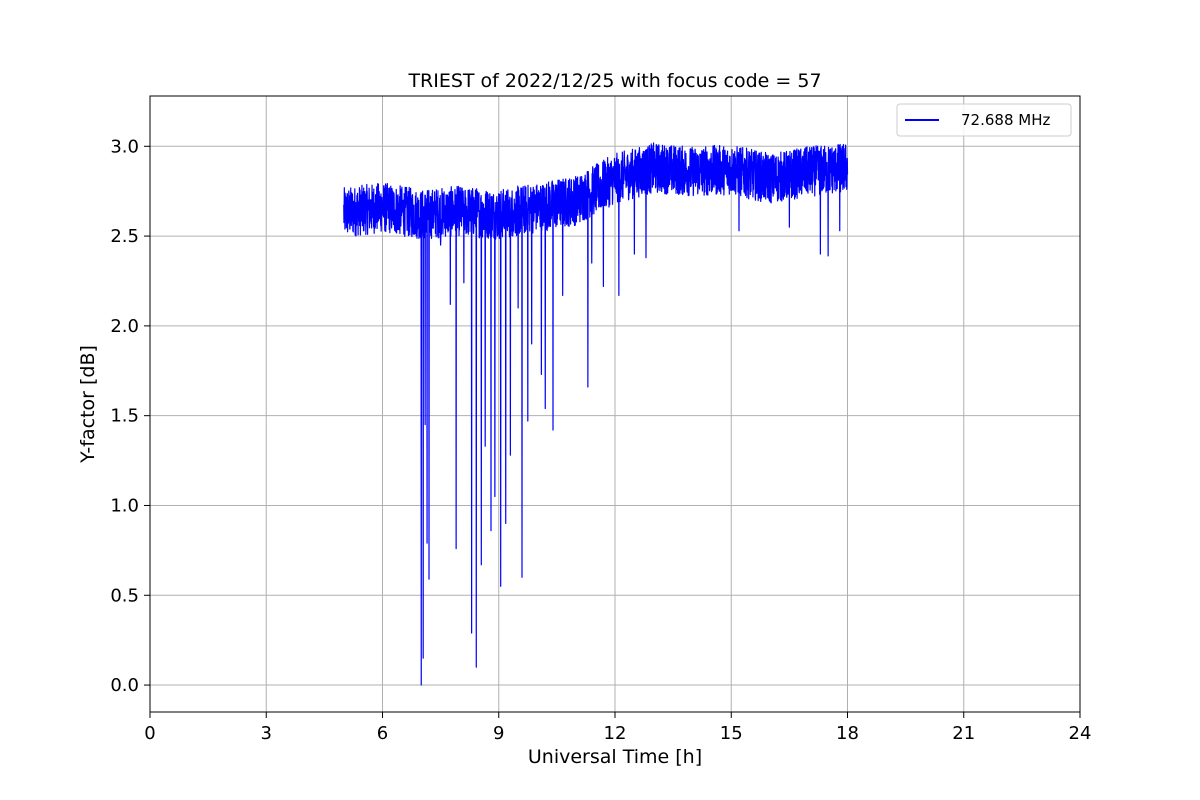 This screenshot has height=800, width=1200. I want to click on legend: 72.688 MHz, so click(984, 120).